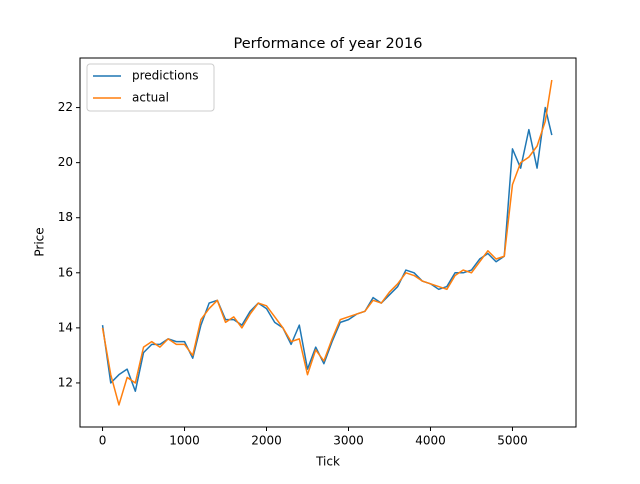 The height and width of the screenshot is (484, 640). What do you see at coordinates (65, 162) in the screenshot?
I see `y-tick-label: 20` at bounding box center [65, 162].